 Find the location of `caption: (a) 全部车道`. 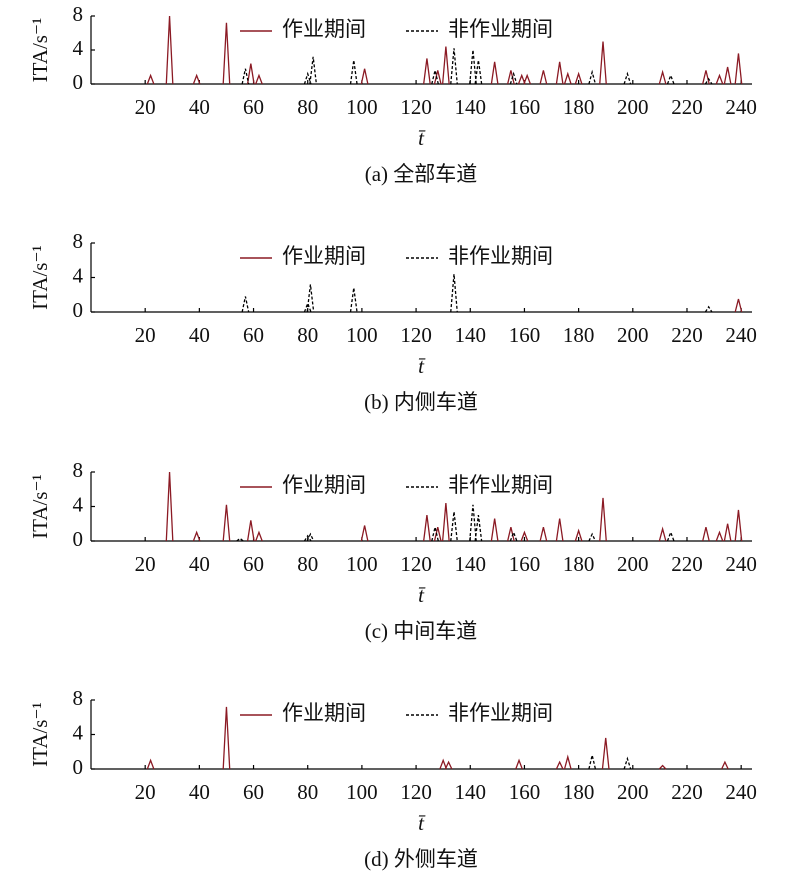

caption: (a) 全部车道 is located at coordinates (421, 174).